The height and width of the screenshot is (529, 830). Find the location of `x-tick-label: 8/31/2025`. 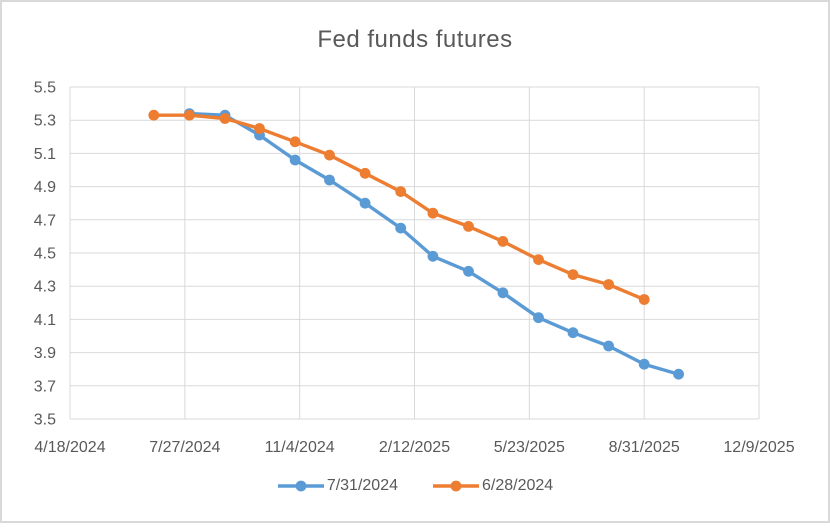

x-tick-label: 8/31/2025 is located at coordinates (644, 447).